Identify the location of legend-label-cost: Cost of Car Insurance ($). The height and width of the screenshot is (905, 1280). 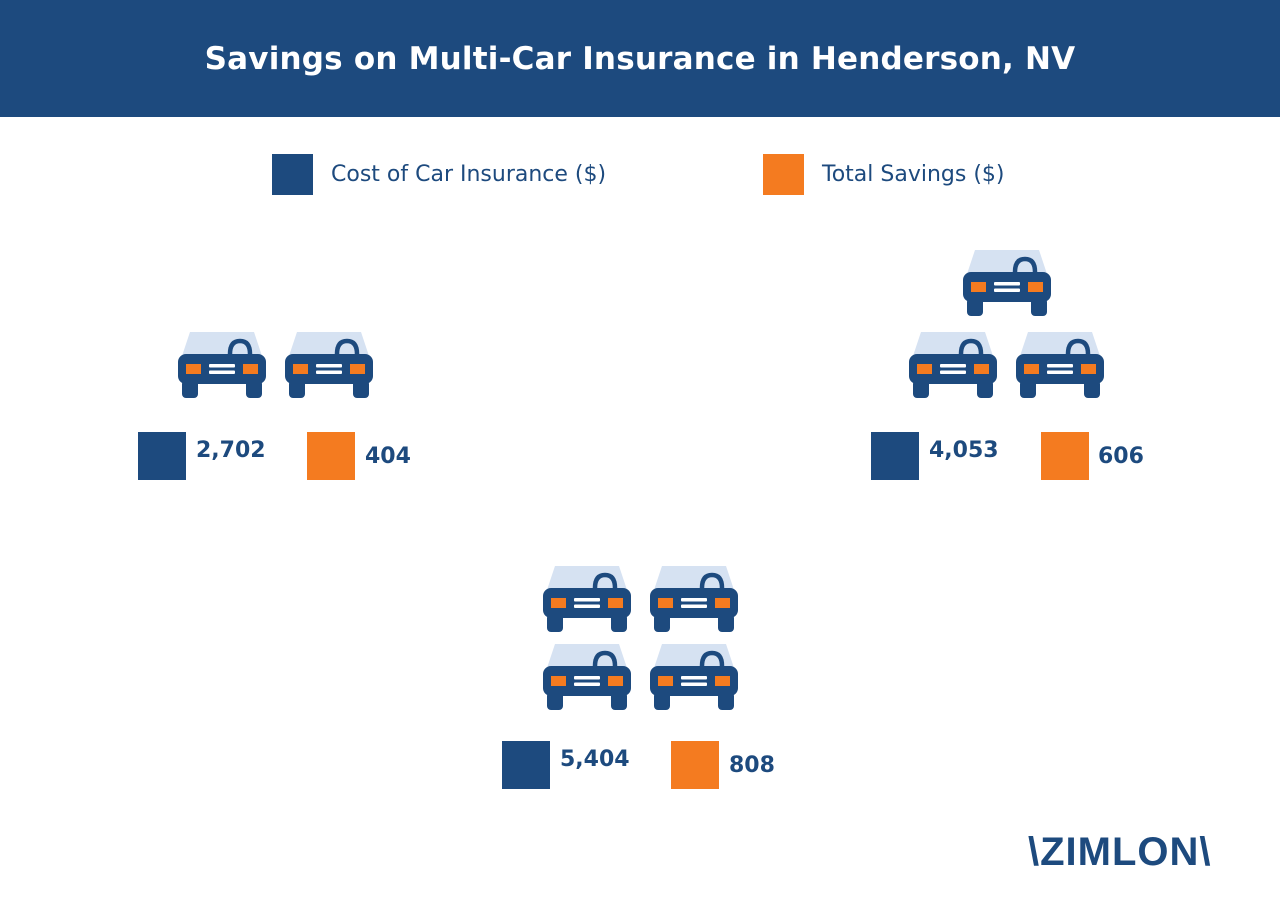
(469, 174).